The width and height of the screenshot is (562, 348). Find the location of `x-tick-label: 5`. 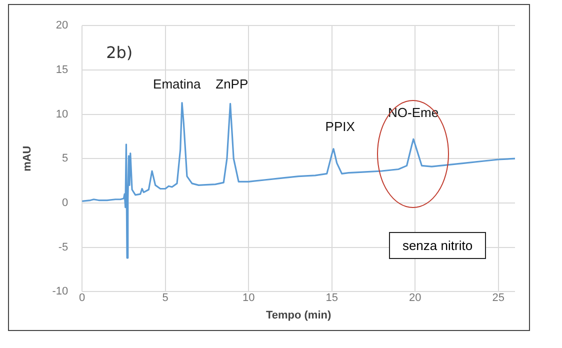

x-tick-label: 5 is located at coordinates (165, 298).